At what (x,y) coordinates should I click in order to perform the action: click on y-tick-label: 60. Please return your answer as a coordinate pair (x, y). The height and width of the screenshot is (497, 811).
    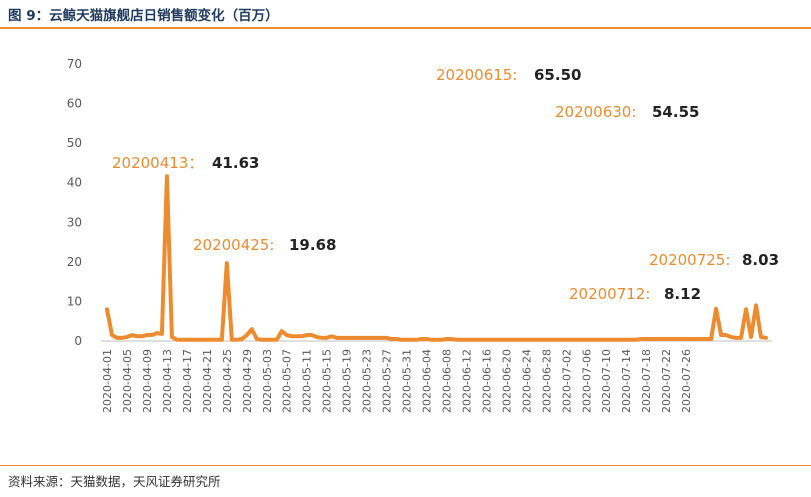
    Looking at the image, I should click on (74, 104).